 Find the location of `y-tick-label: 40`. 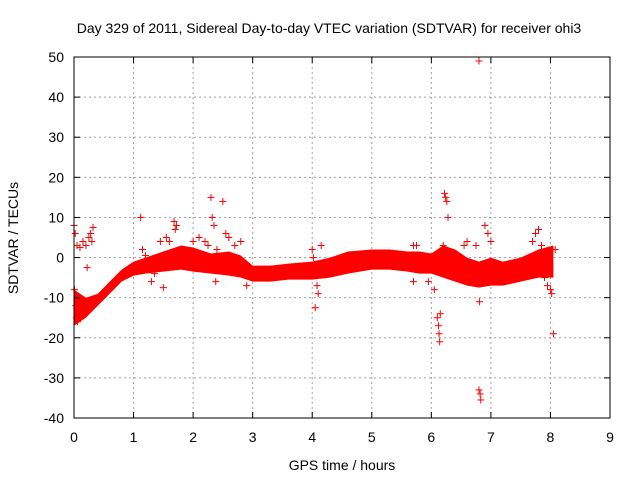

y-tick-label: 40 is located at coordinates (56, 97).